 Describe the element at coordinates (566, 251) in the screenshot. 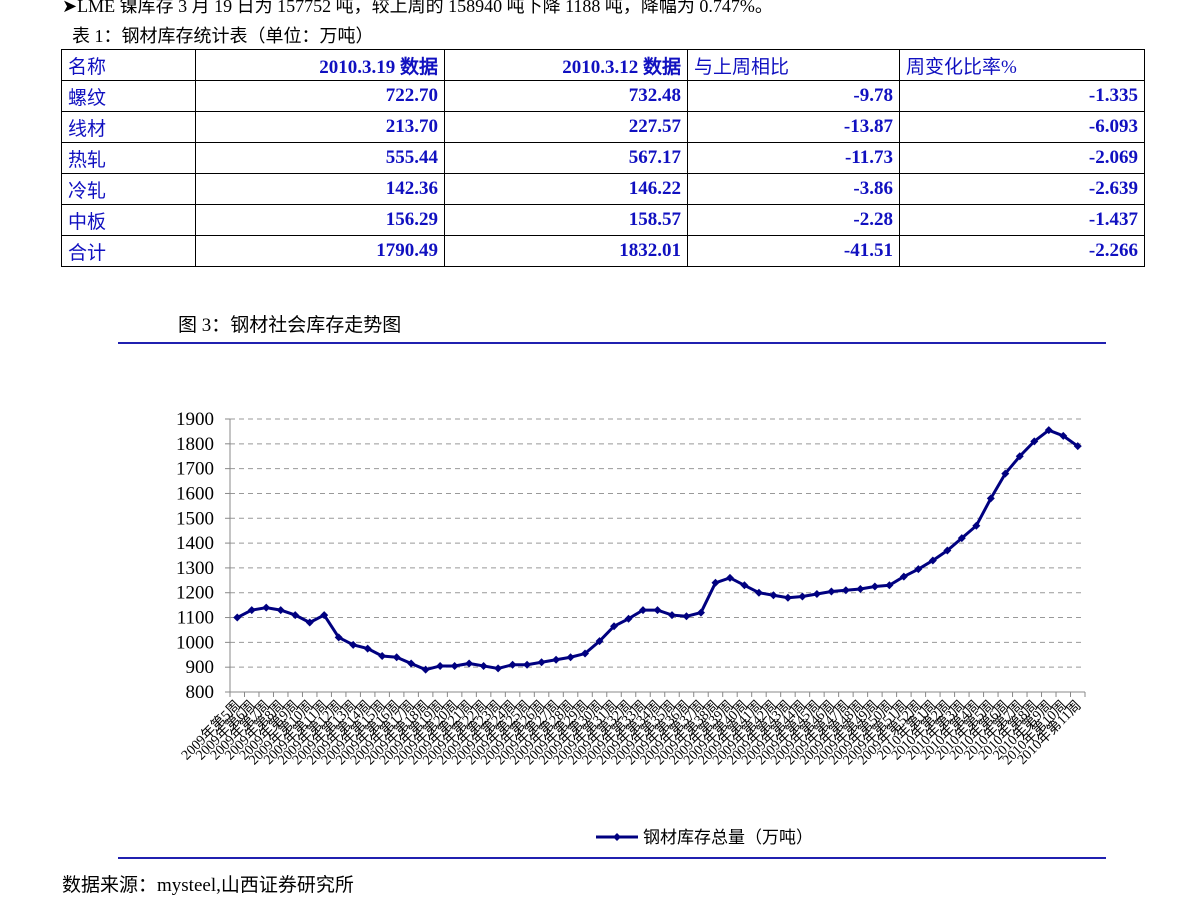

I see `table-cell: 1832.01` at that location.